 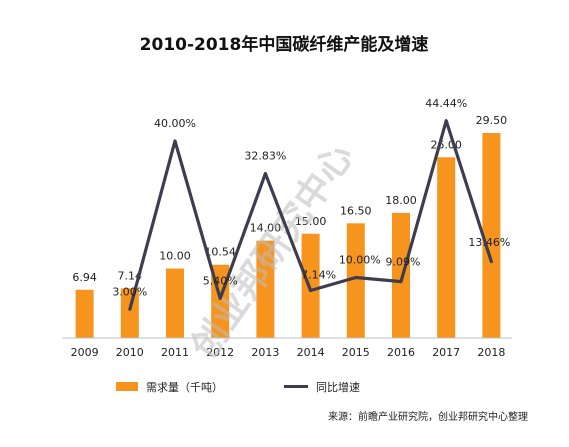 I want to click on bar-value-label: 10.54, so click(x=220, y=252).